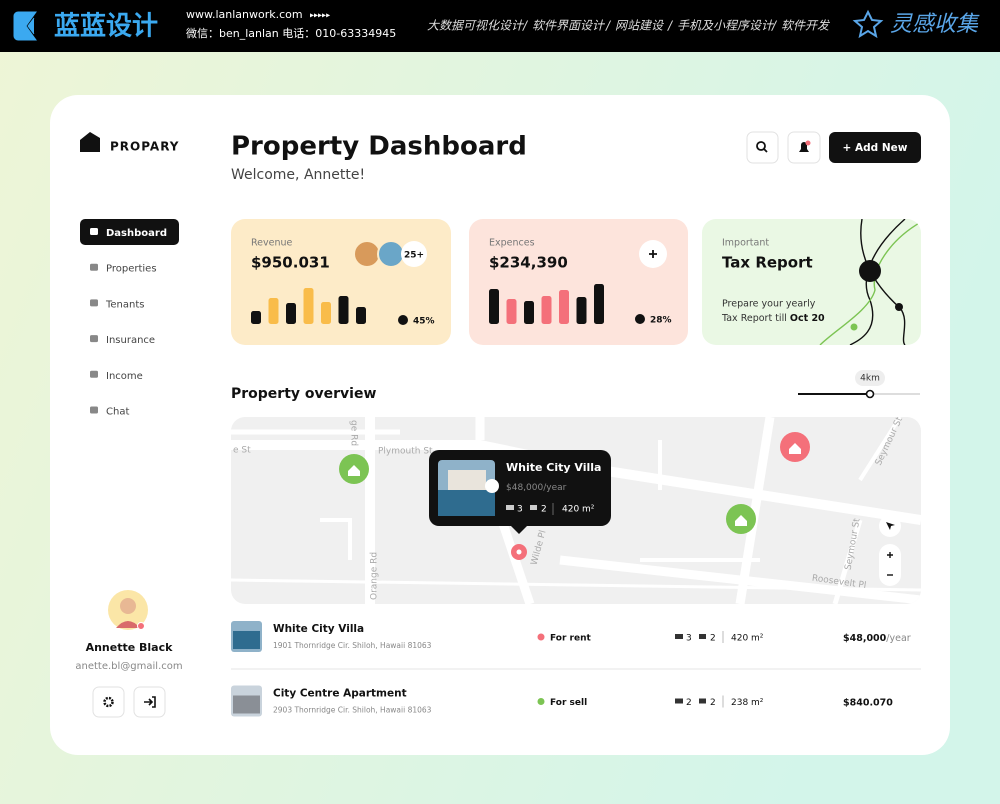 Image resolution: width=1000 pixels, height=804 pixels. What do you see at coordinates (130, 340) in the screenshot?
I see `nav-item: Insurance` at bounding box center [130, 340].